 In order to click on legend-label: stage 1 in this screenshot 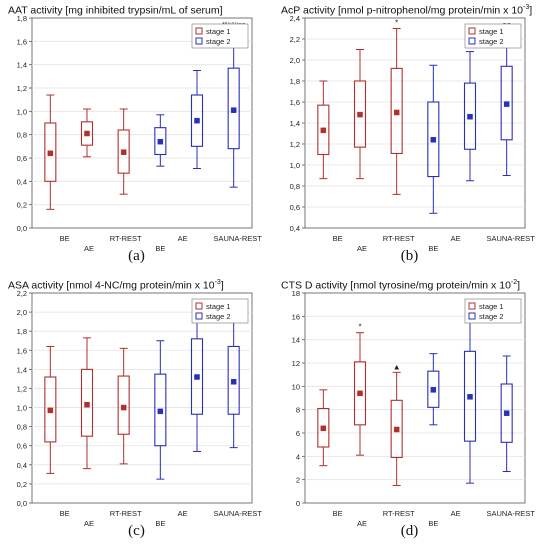, I will do `click(218, 31)`.